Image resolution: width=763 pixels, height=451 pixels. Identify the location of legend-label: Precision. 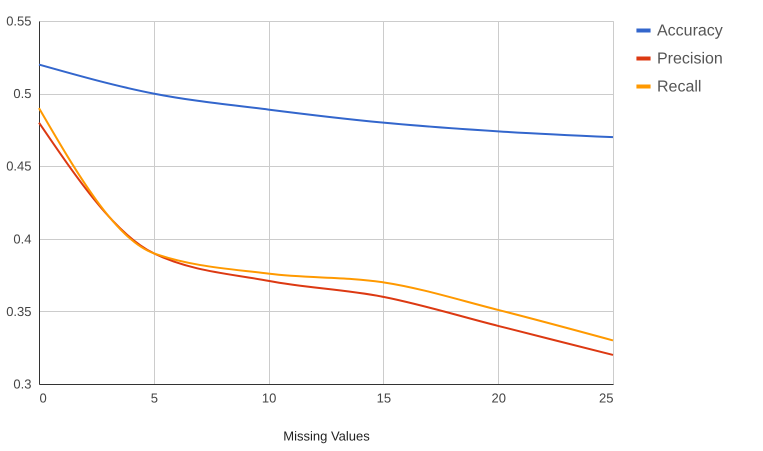
(690, 59).